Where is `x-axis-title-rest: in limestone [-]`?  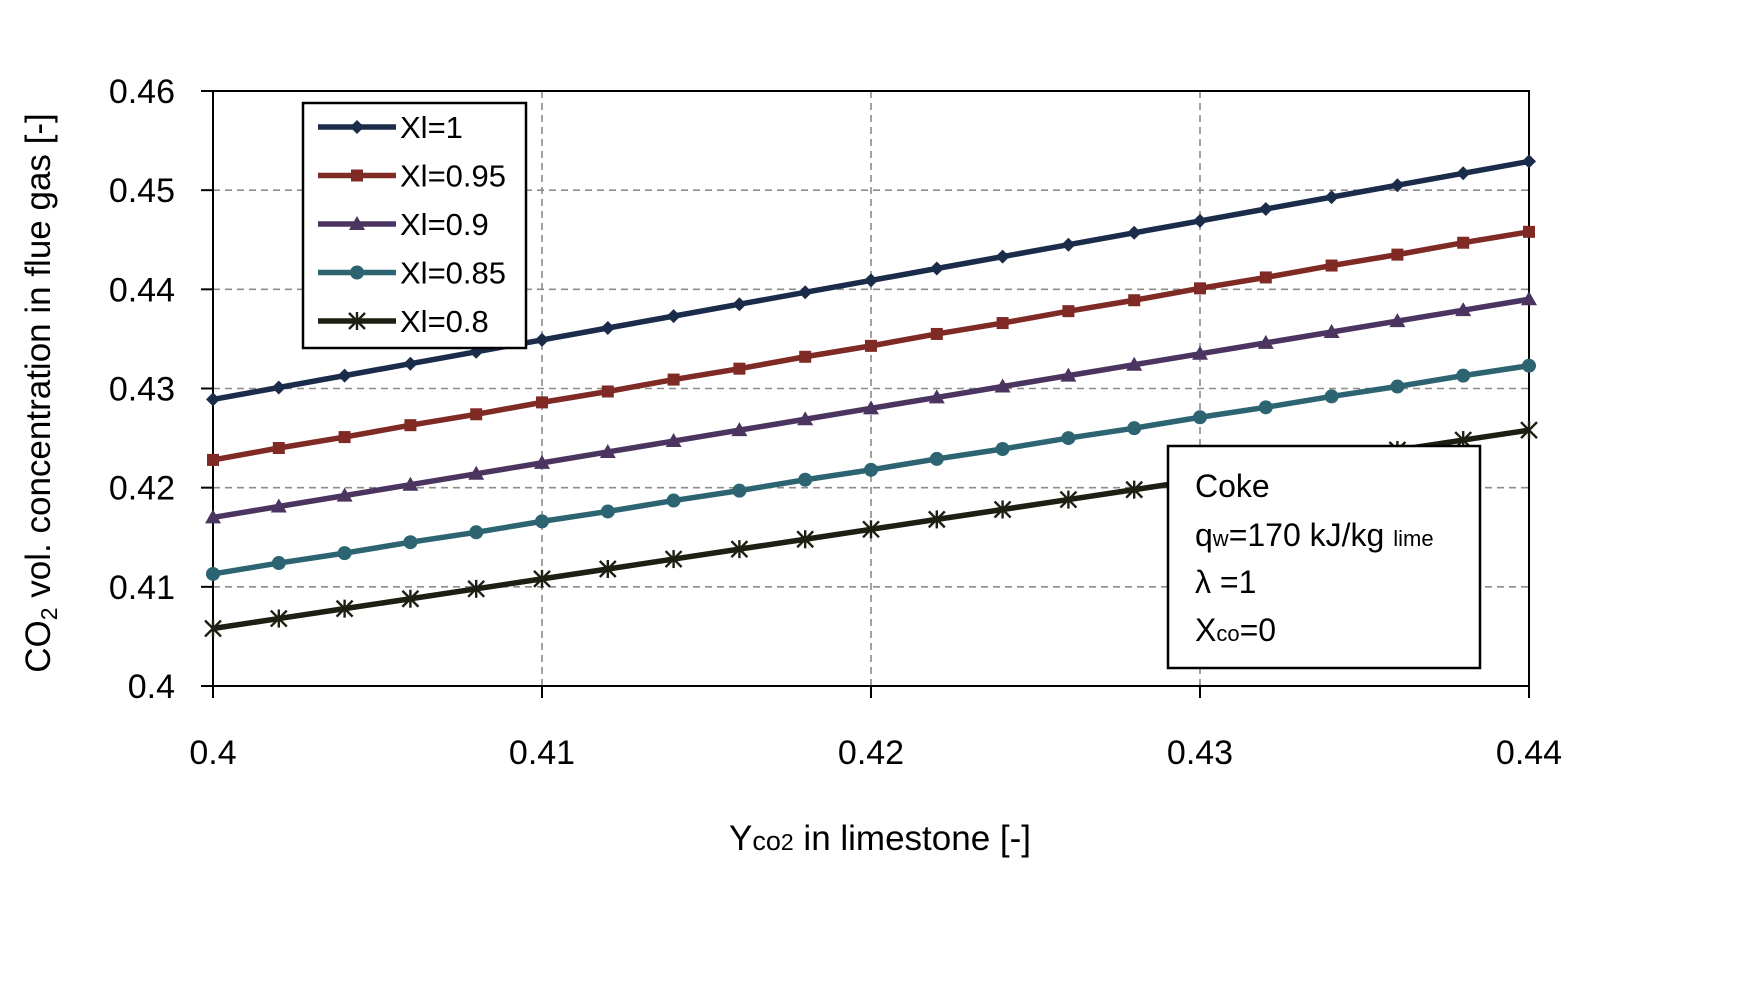 x-axis-title-rest: in limestone [-] is located at coordinates (912, 838).